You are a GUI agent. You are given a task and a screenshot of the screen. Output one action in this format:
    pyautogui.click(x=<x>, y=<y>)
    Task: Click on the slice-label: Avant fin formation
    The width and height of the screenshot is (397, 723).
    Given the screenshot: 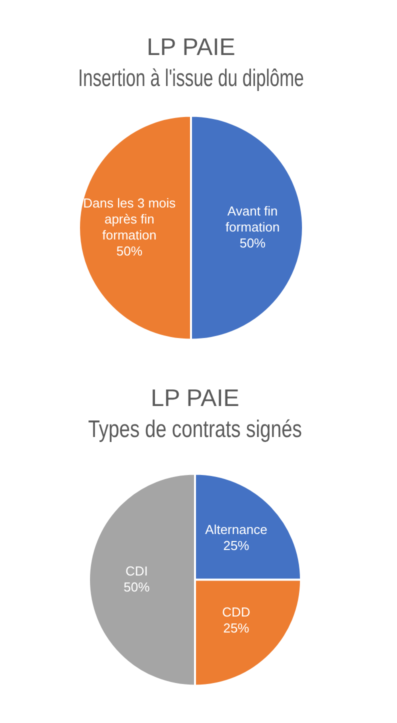 What is the action you would take?
    pyautogui.click(x=253, y=218)
    